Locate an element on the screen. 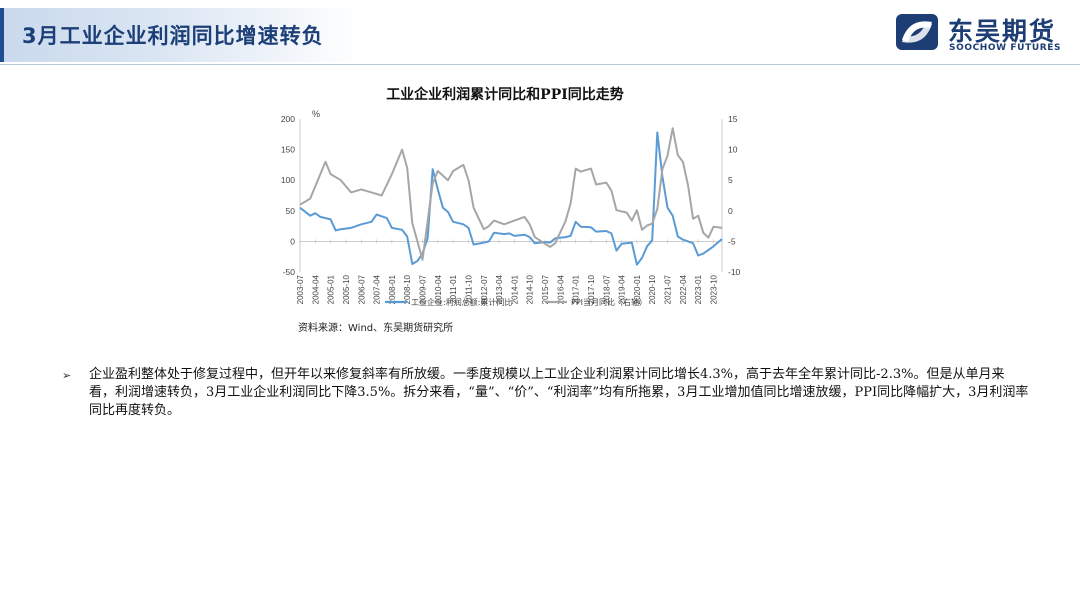 The width and height of the screenshot is (1080, 608). y-left-tick-label: 100 is located at coordinates (288, 180).